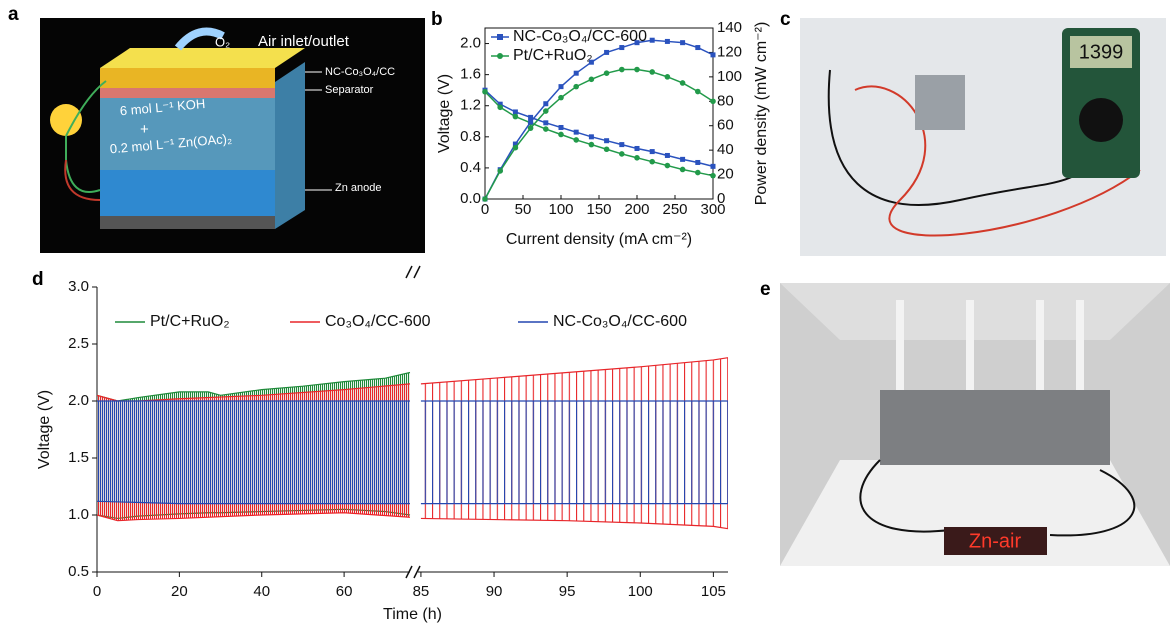  I want to click on legend-label: NC-Co₃O₄/CC-600, so click(580, 36).